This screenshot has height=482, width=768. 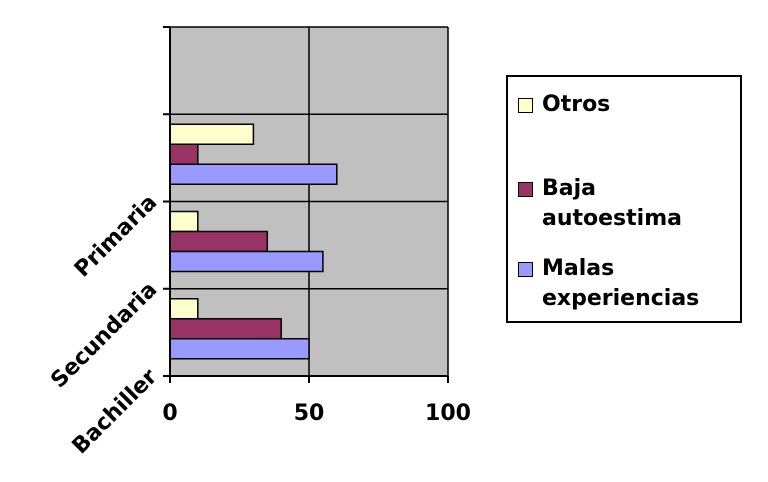 I want to click on bars, so click(x=253, y=241).